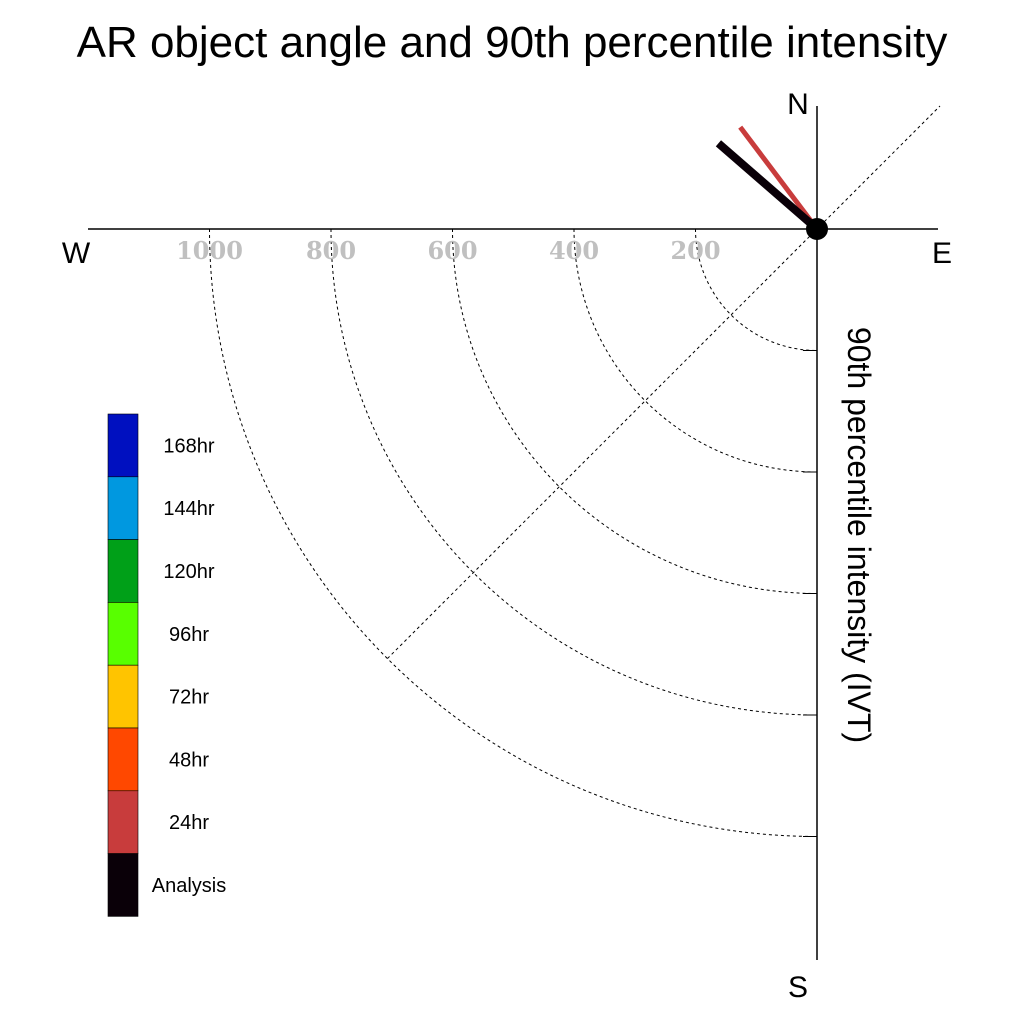 The image size is (1024, 1024). I want to click on legend-label: Analysis, so click(189, 886).